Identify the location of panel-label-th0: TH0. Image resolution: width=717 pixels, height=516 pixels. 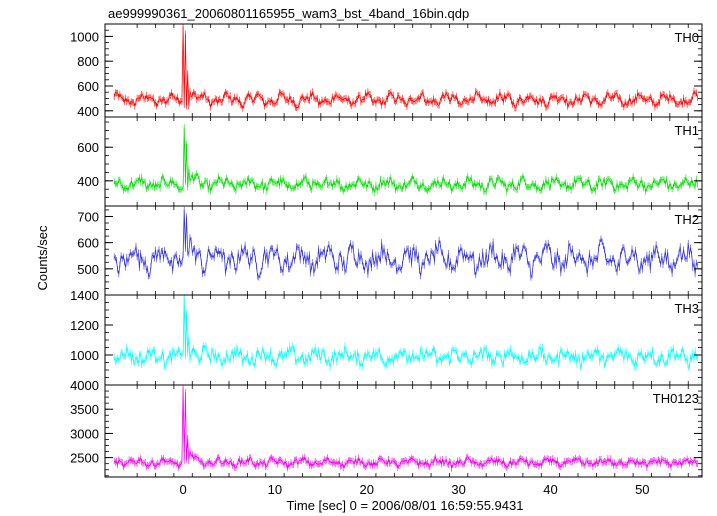
(686, 37).